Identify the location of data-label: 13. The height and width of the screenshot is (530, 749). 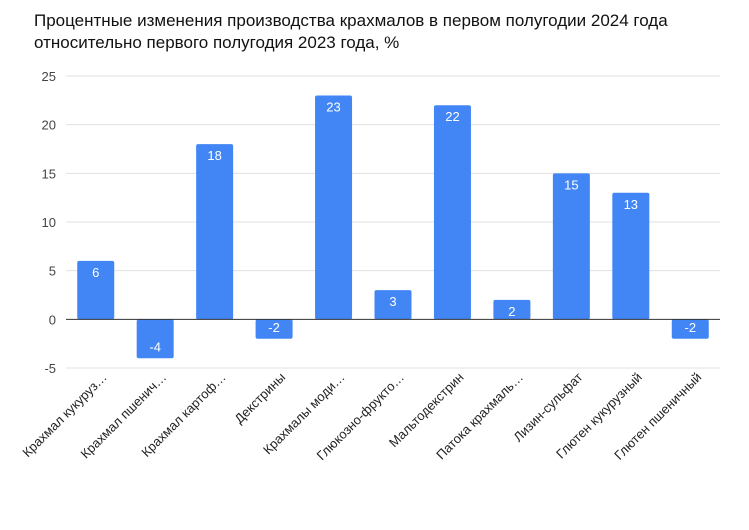
(631, 204).